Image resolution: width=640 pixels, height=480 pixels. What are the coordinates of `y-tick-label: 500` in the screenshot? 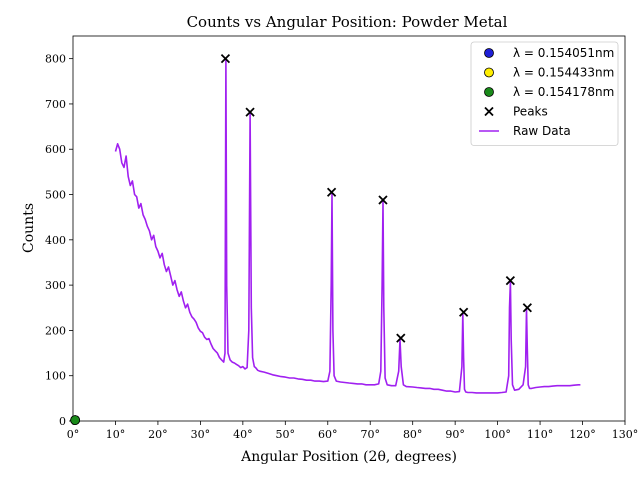 It's located at (55, 195).